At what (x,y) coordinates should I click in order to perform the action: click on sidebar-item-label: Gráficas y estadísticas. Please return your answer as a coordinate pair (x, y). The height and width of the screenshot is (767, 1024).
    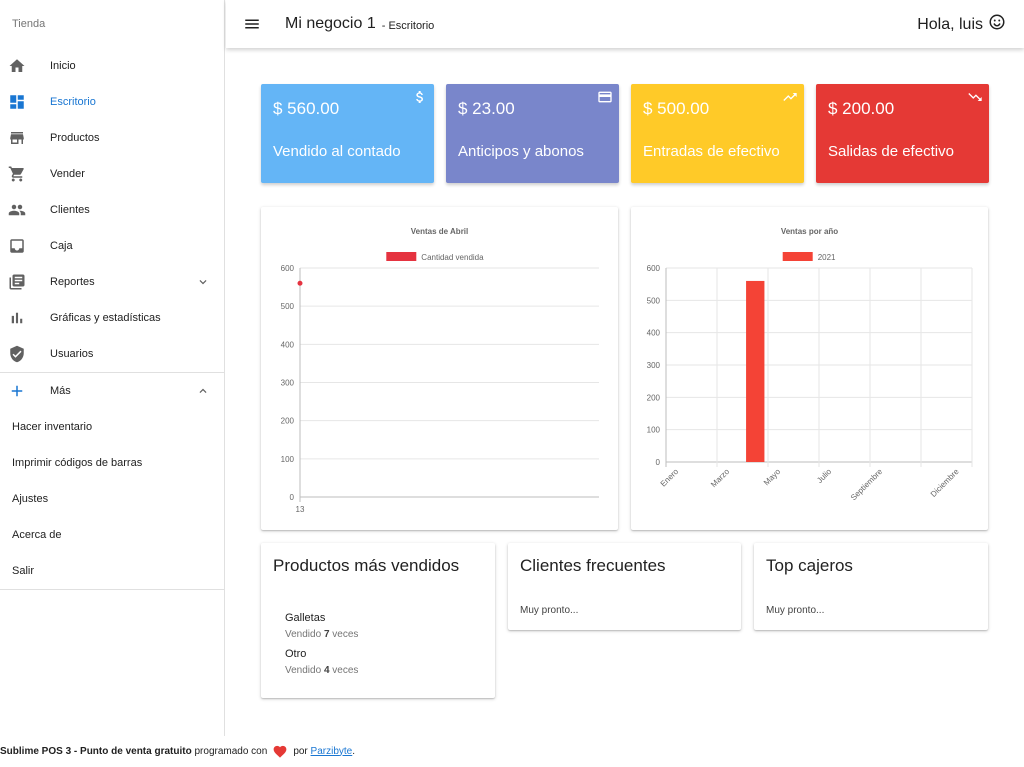
    Looking at the image, I should click on (105, 318).